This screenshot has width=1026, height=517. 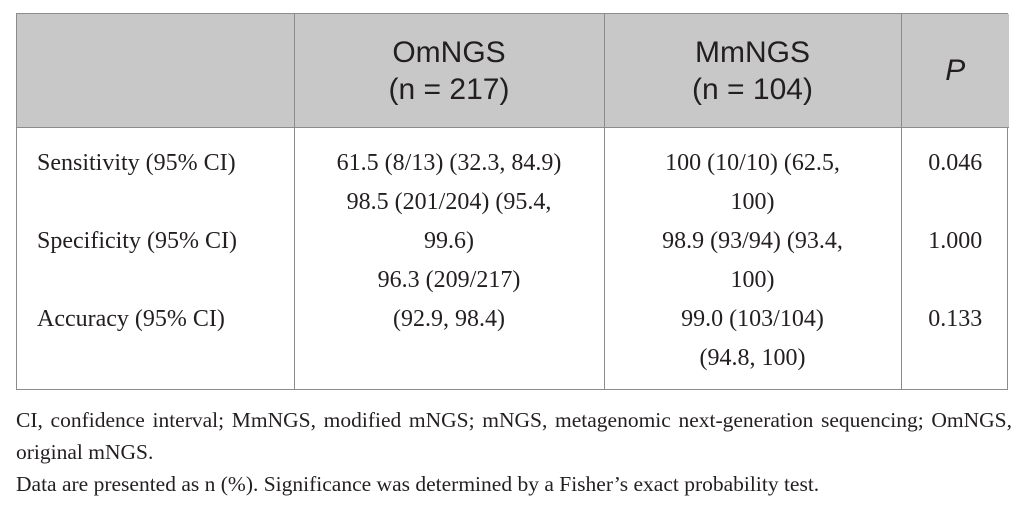 I want to click on header-p-value: P, so click(x=954, y=71).